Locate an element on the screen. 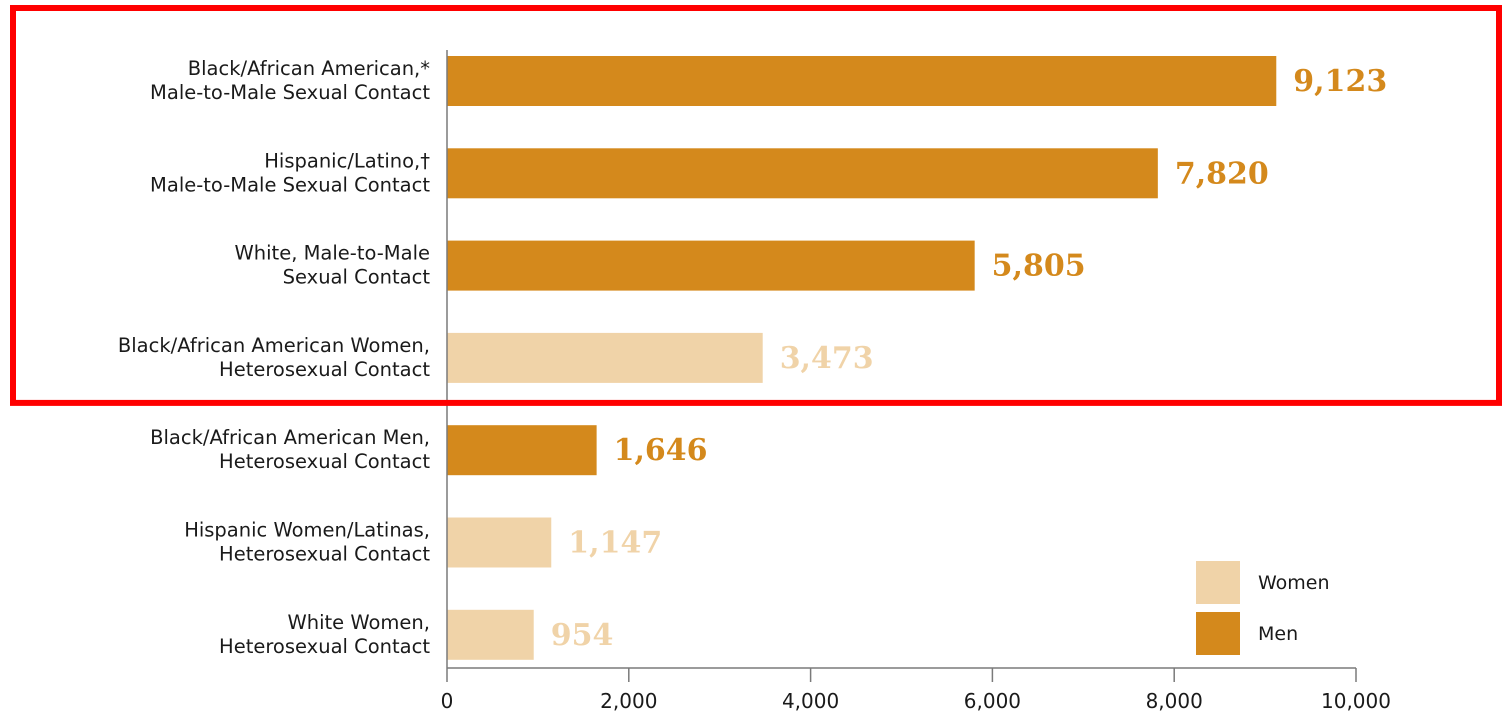  legend-swatch-women is located at coordinates (1218, 582).